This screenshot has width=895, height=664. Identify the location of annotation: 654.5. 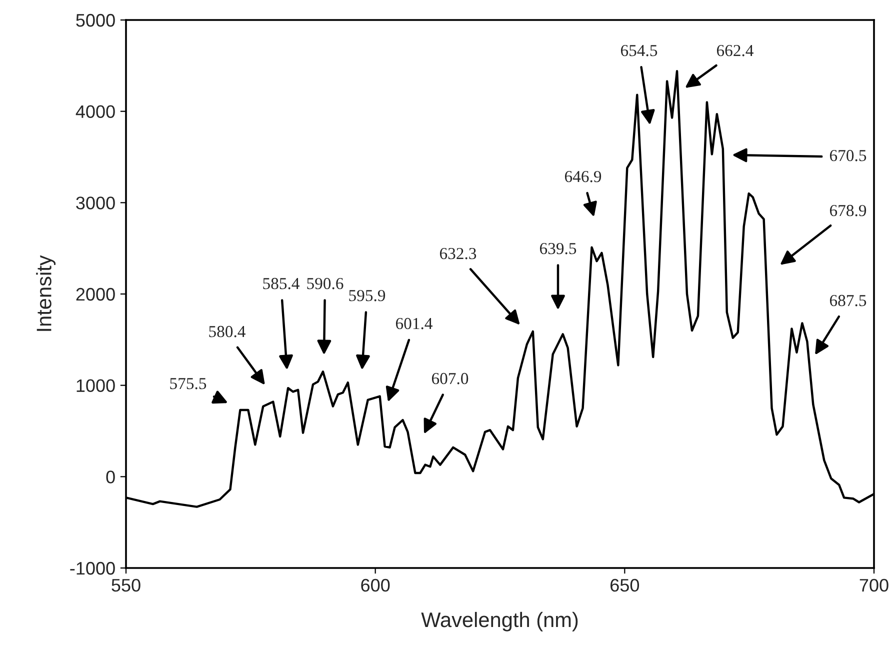
(639, 50).